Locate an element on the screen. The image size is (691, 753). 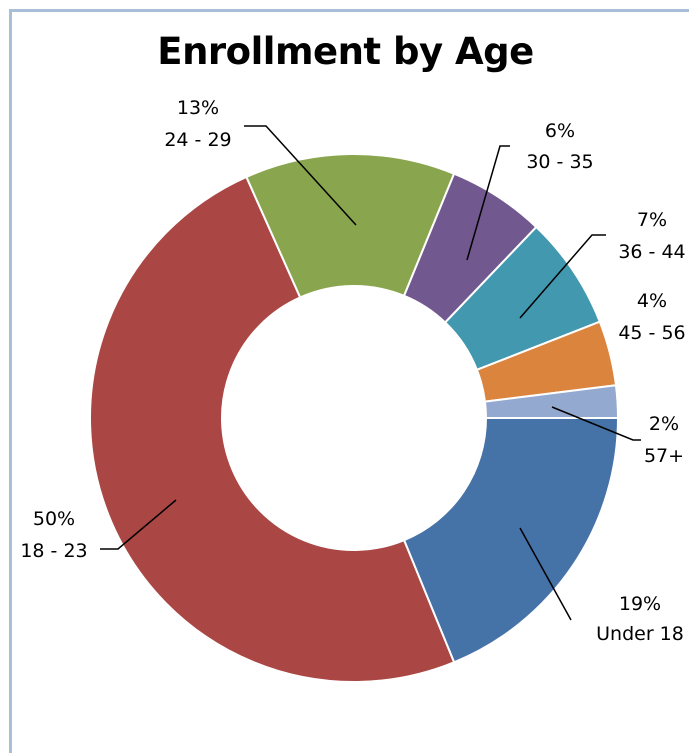
slice-category-label: 18 - 23 is located at coordinates (53, 551).